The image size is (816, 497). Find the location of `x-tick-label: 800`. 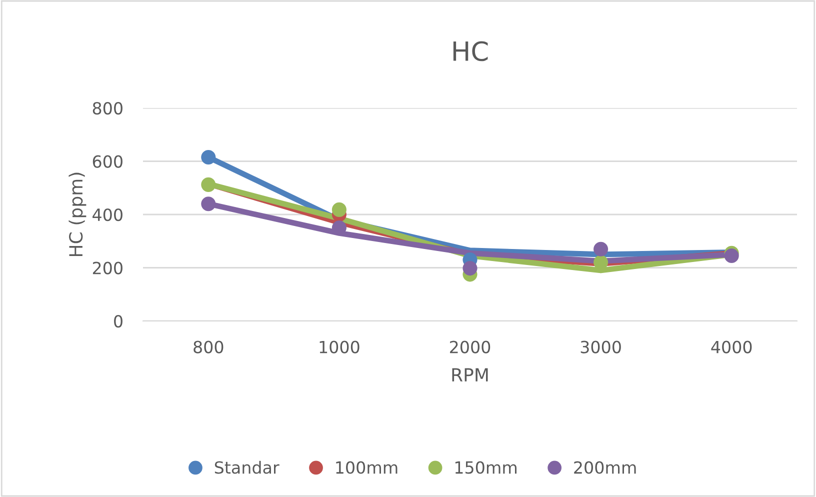

x-tick-label: 800 is located at coordinates (209, 347).